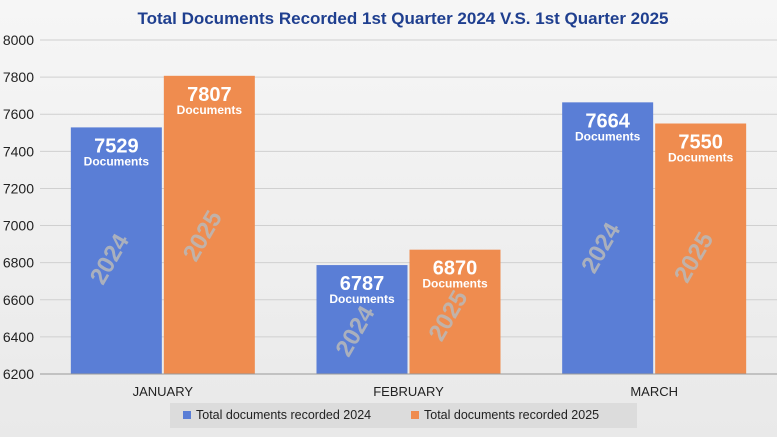  Describe the element at coordinates (18, 188) in the screenshot. I see `y-tick-label: 7200` at that location.